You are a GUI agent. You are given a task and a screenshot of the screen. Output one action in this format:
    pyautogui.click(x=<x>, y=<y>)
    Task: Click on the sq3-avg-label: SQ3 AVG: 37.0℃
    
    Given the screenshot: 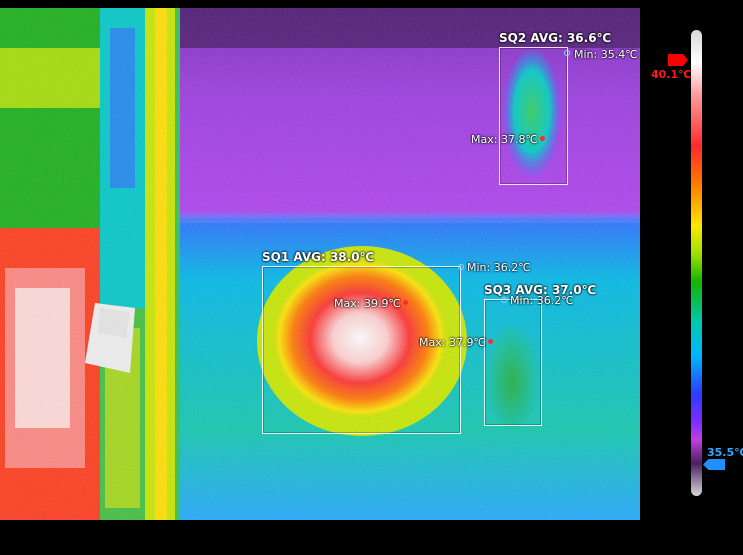 What is the action you would take?
    pyautogui.click(x=540, y=290)
    